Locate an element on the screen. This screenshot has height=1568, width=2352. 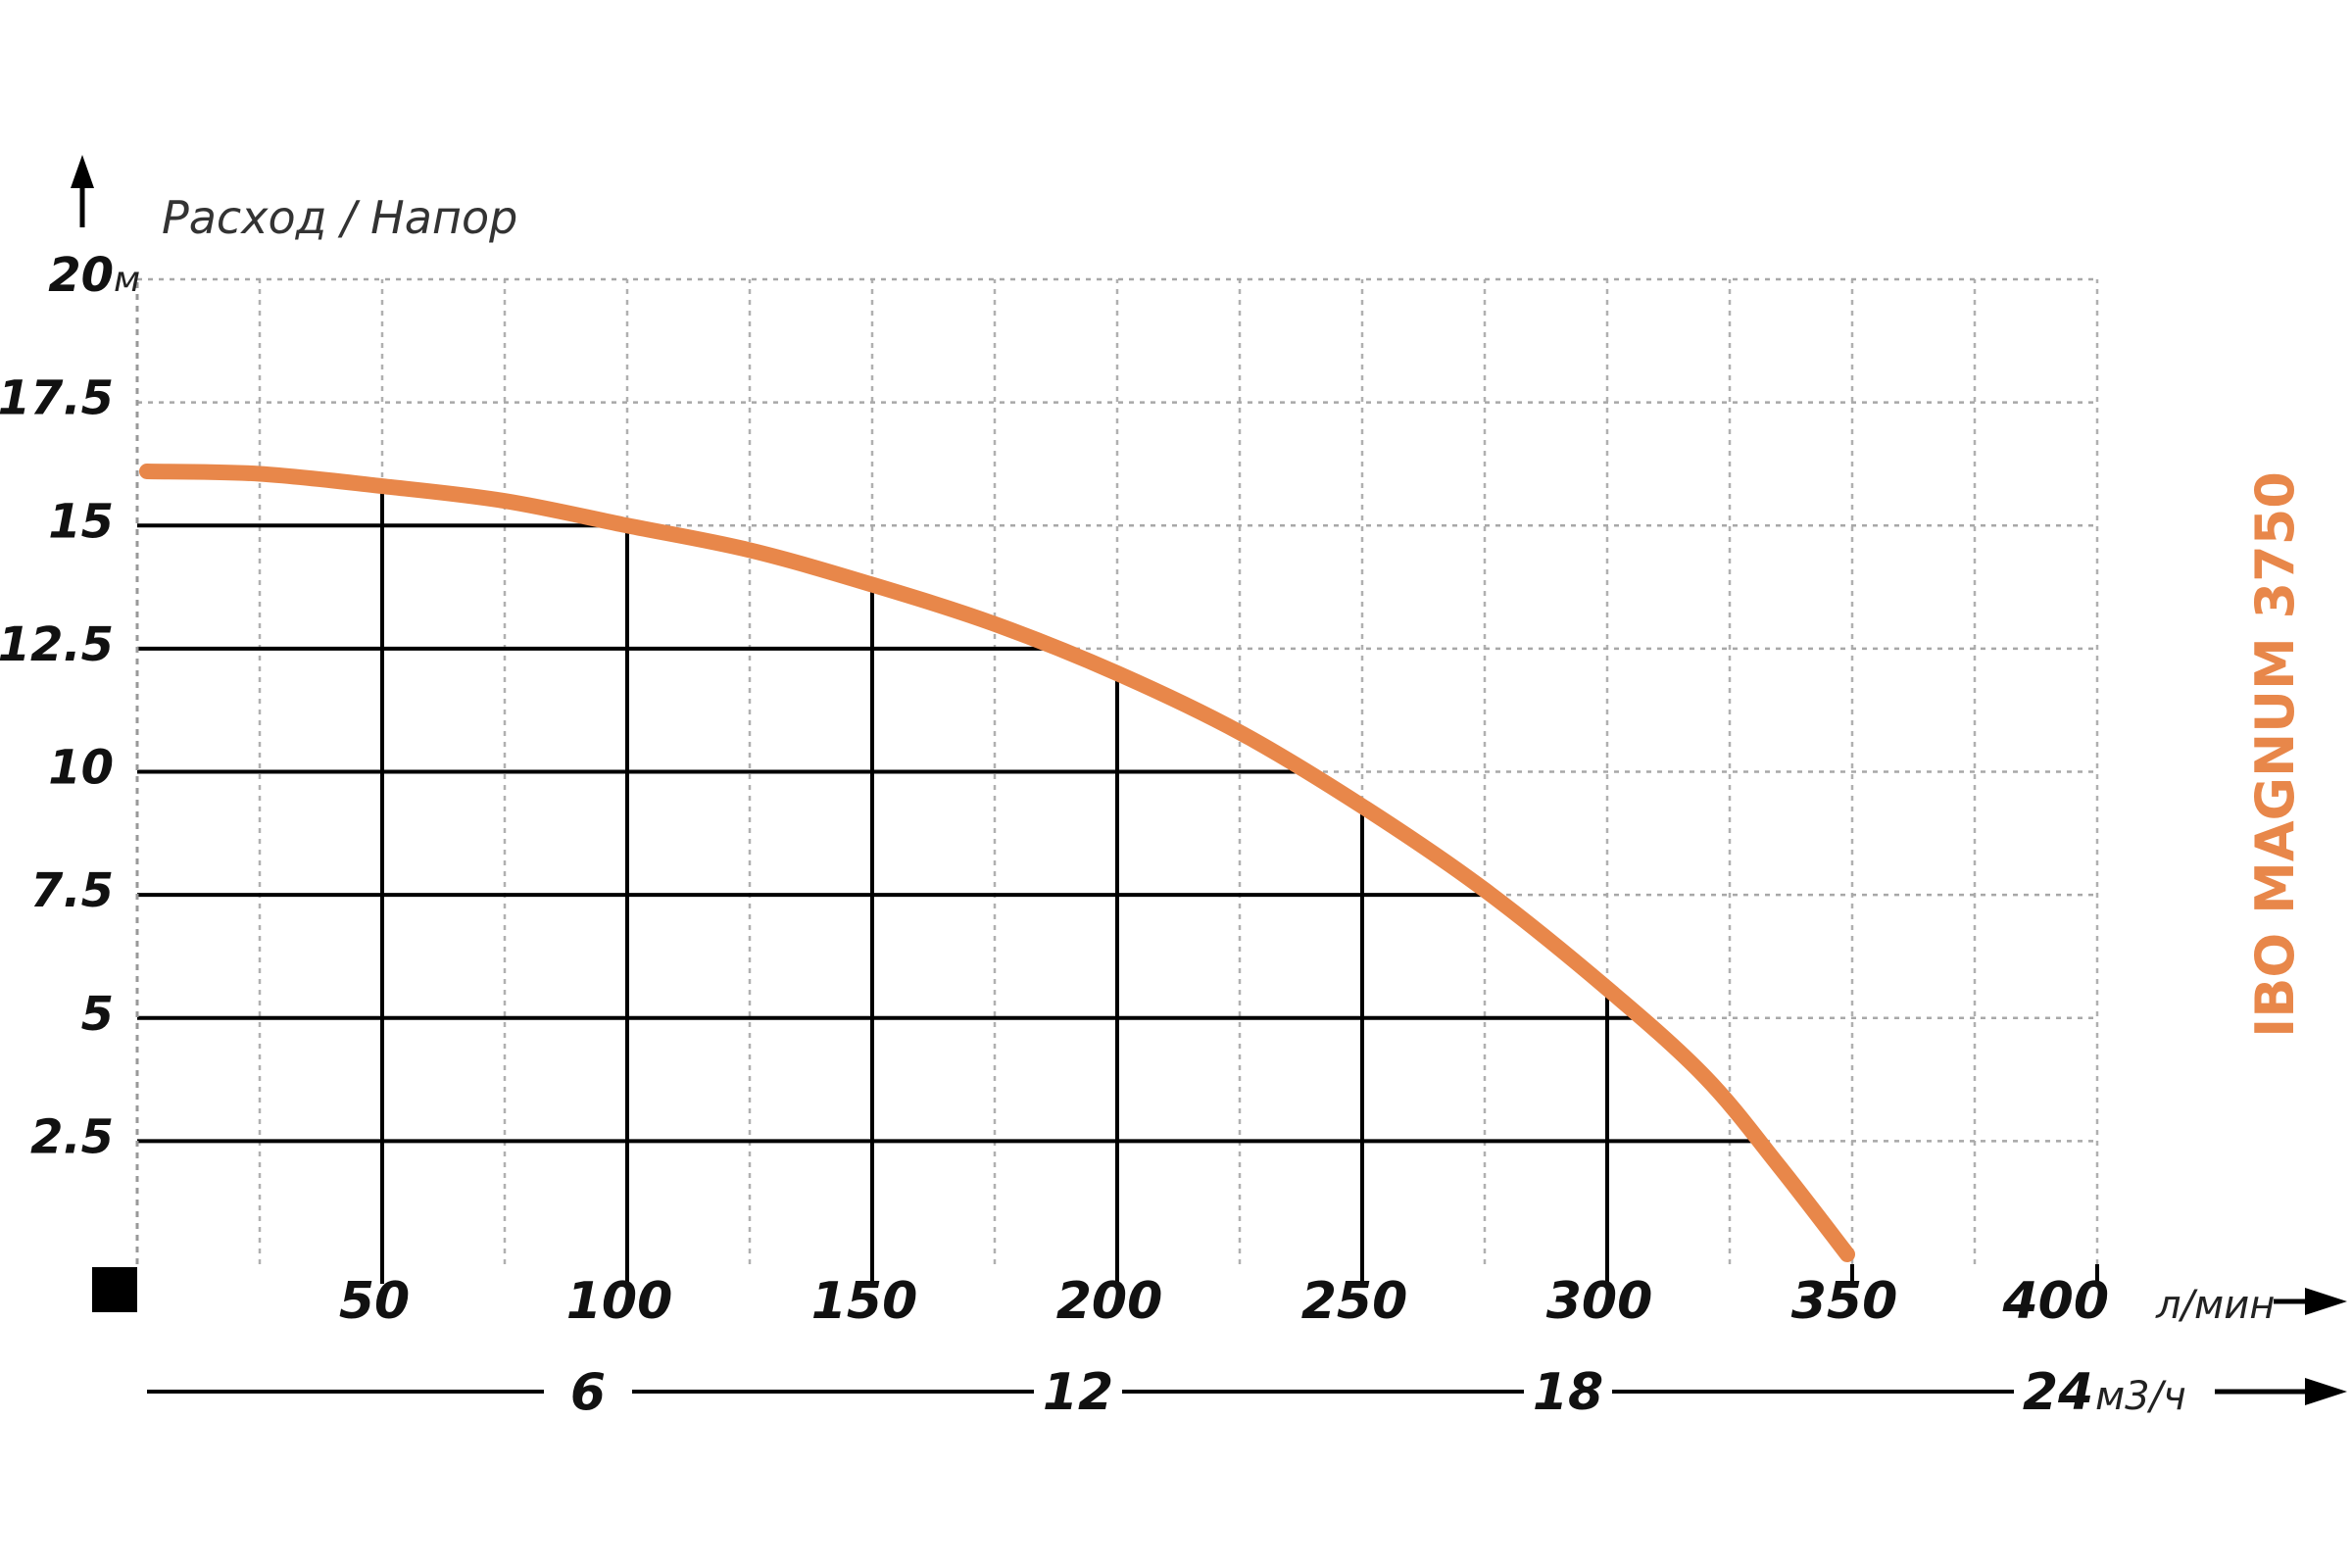
y-tick-label: 12.5 is located at coordinates (57, 644).